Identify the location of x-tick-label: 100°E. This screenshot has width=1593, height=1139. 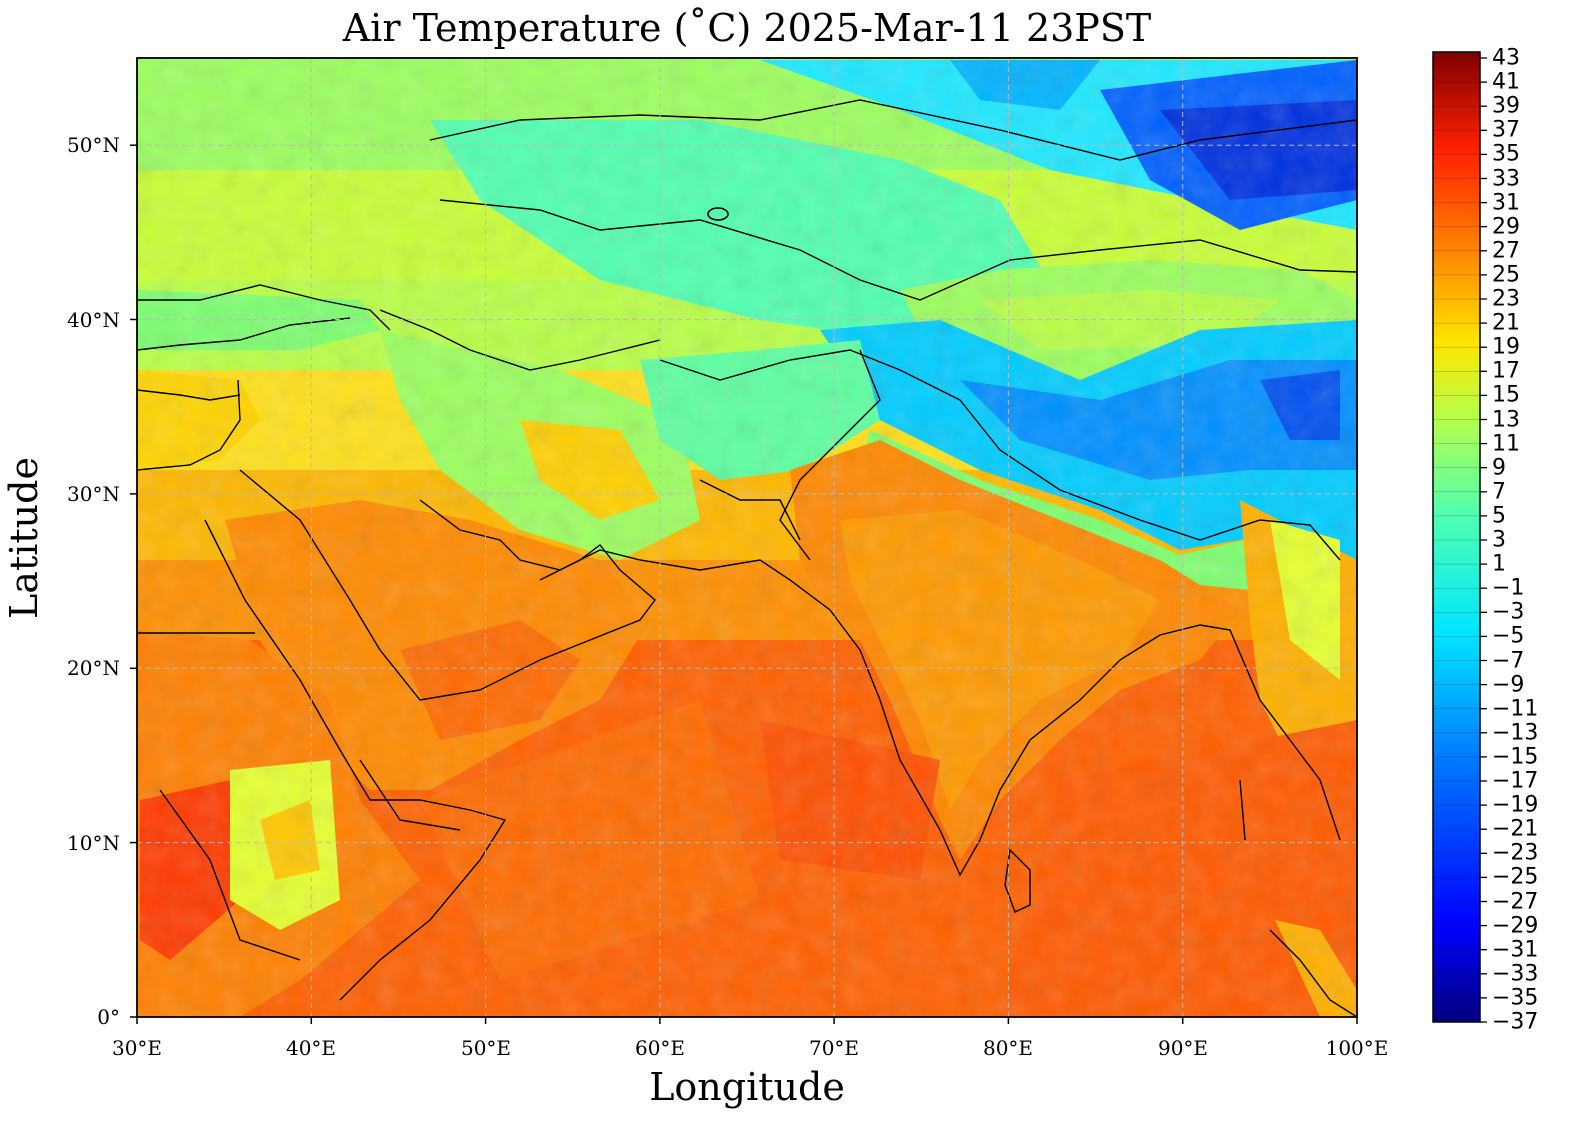
(1357, 1048).